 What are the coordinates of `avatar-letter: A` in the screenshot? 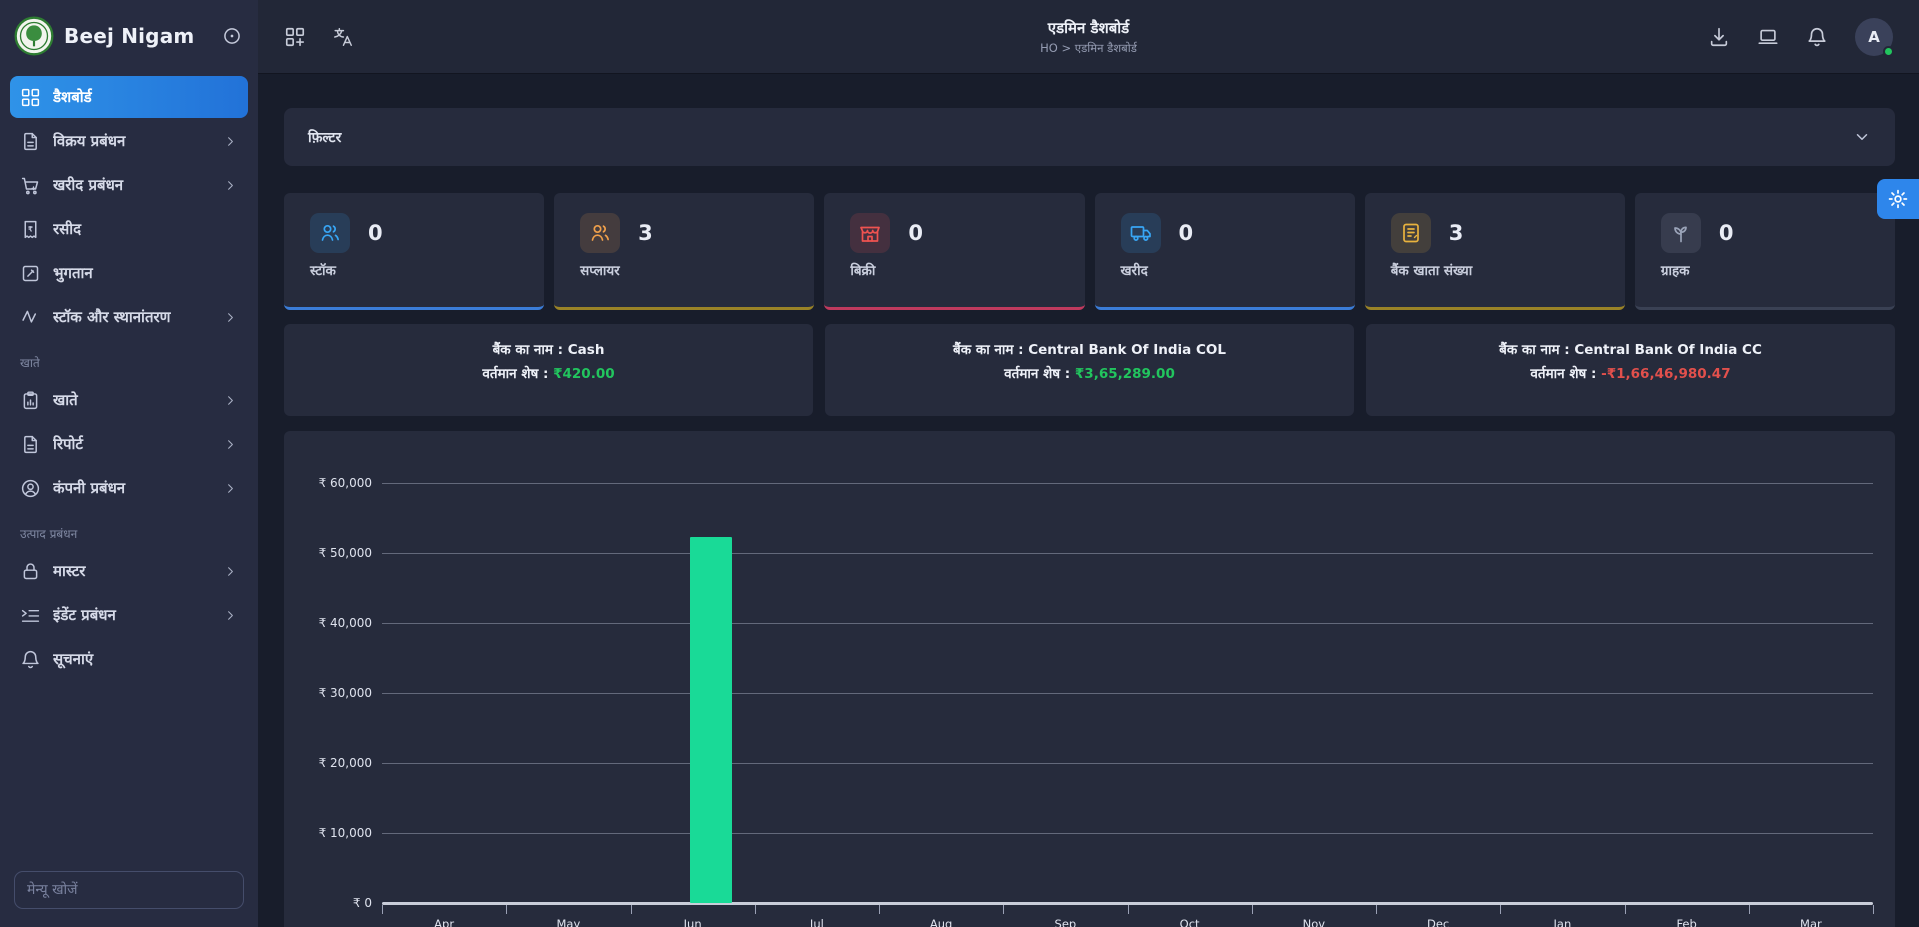 It's located at (1874, 36).